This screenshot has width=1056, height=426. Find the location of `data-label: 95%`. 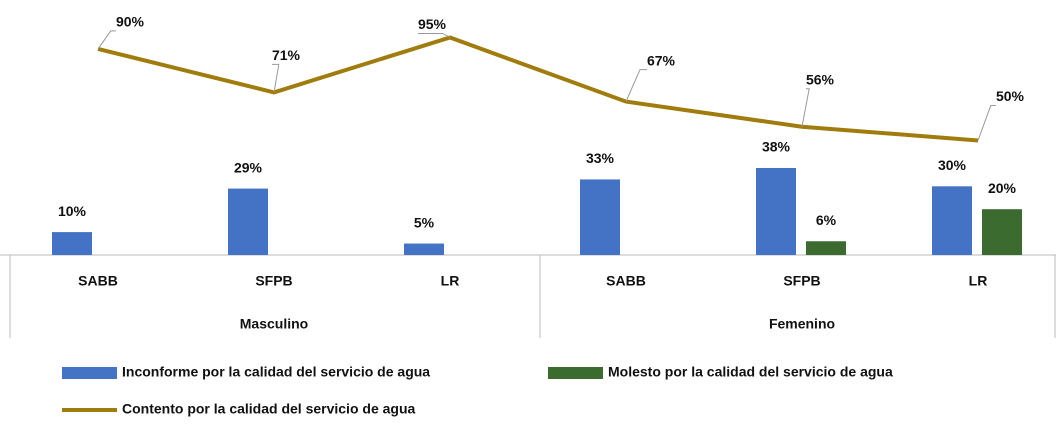

data-label: 95% is located at coordinates (432, 24).